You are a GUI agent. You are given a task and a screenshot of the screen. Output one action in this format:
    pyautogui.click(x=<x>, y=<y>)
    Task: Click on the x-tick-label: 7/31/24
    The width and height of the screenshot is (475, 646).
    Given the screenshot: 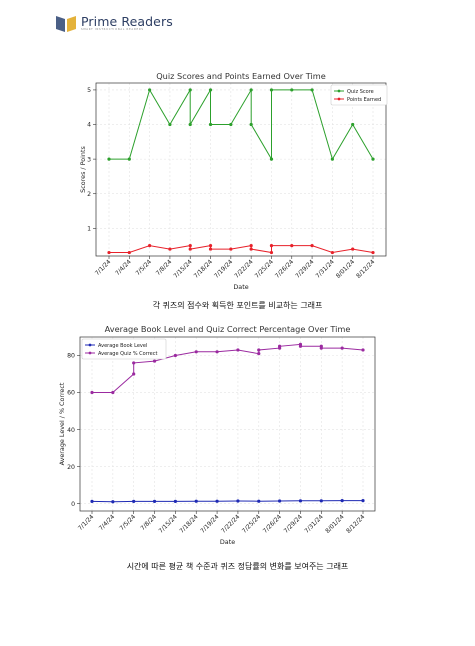 What is the action you would take?
    pyautogui.click(x=313, y=523)
    